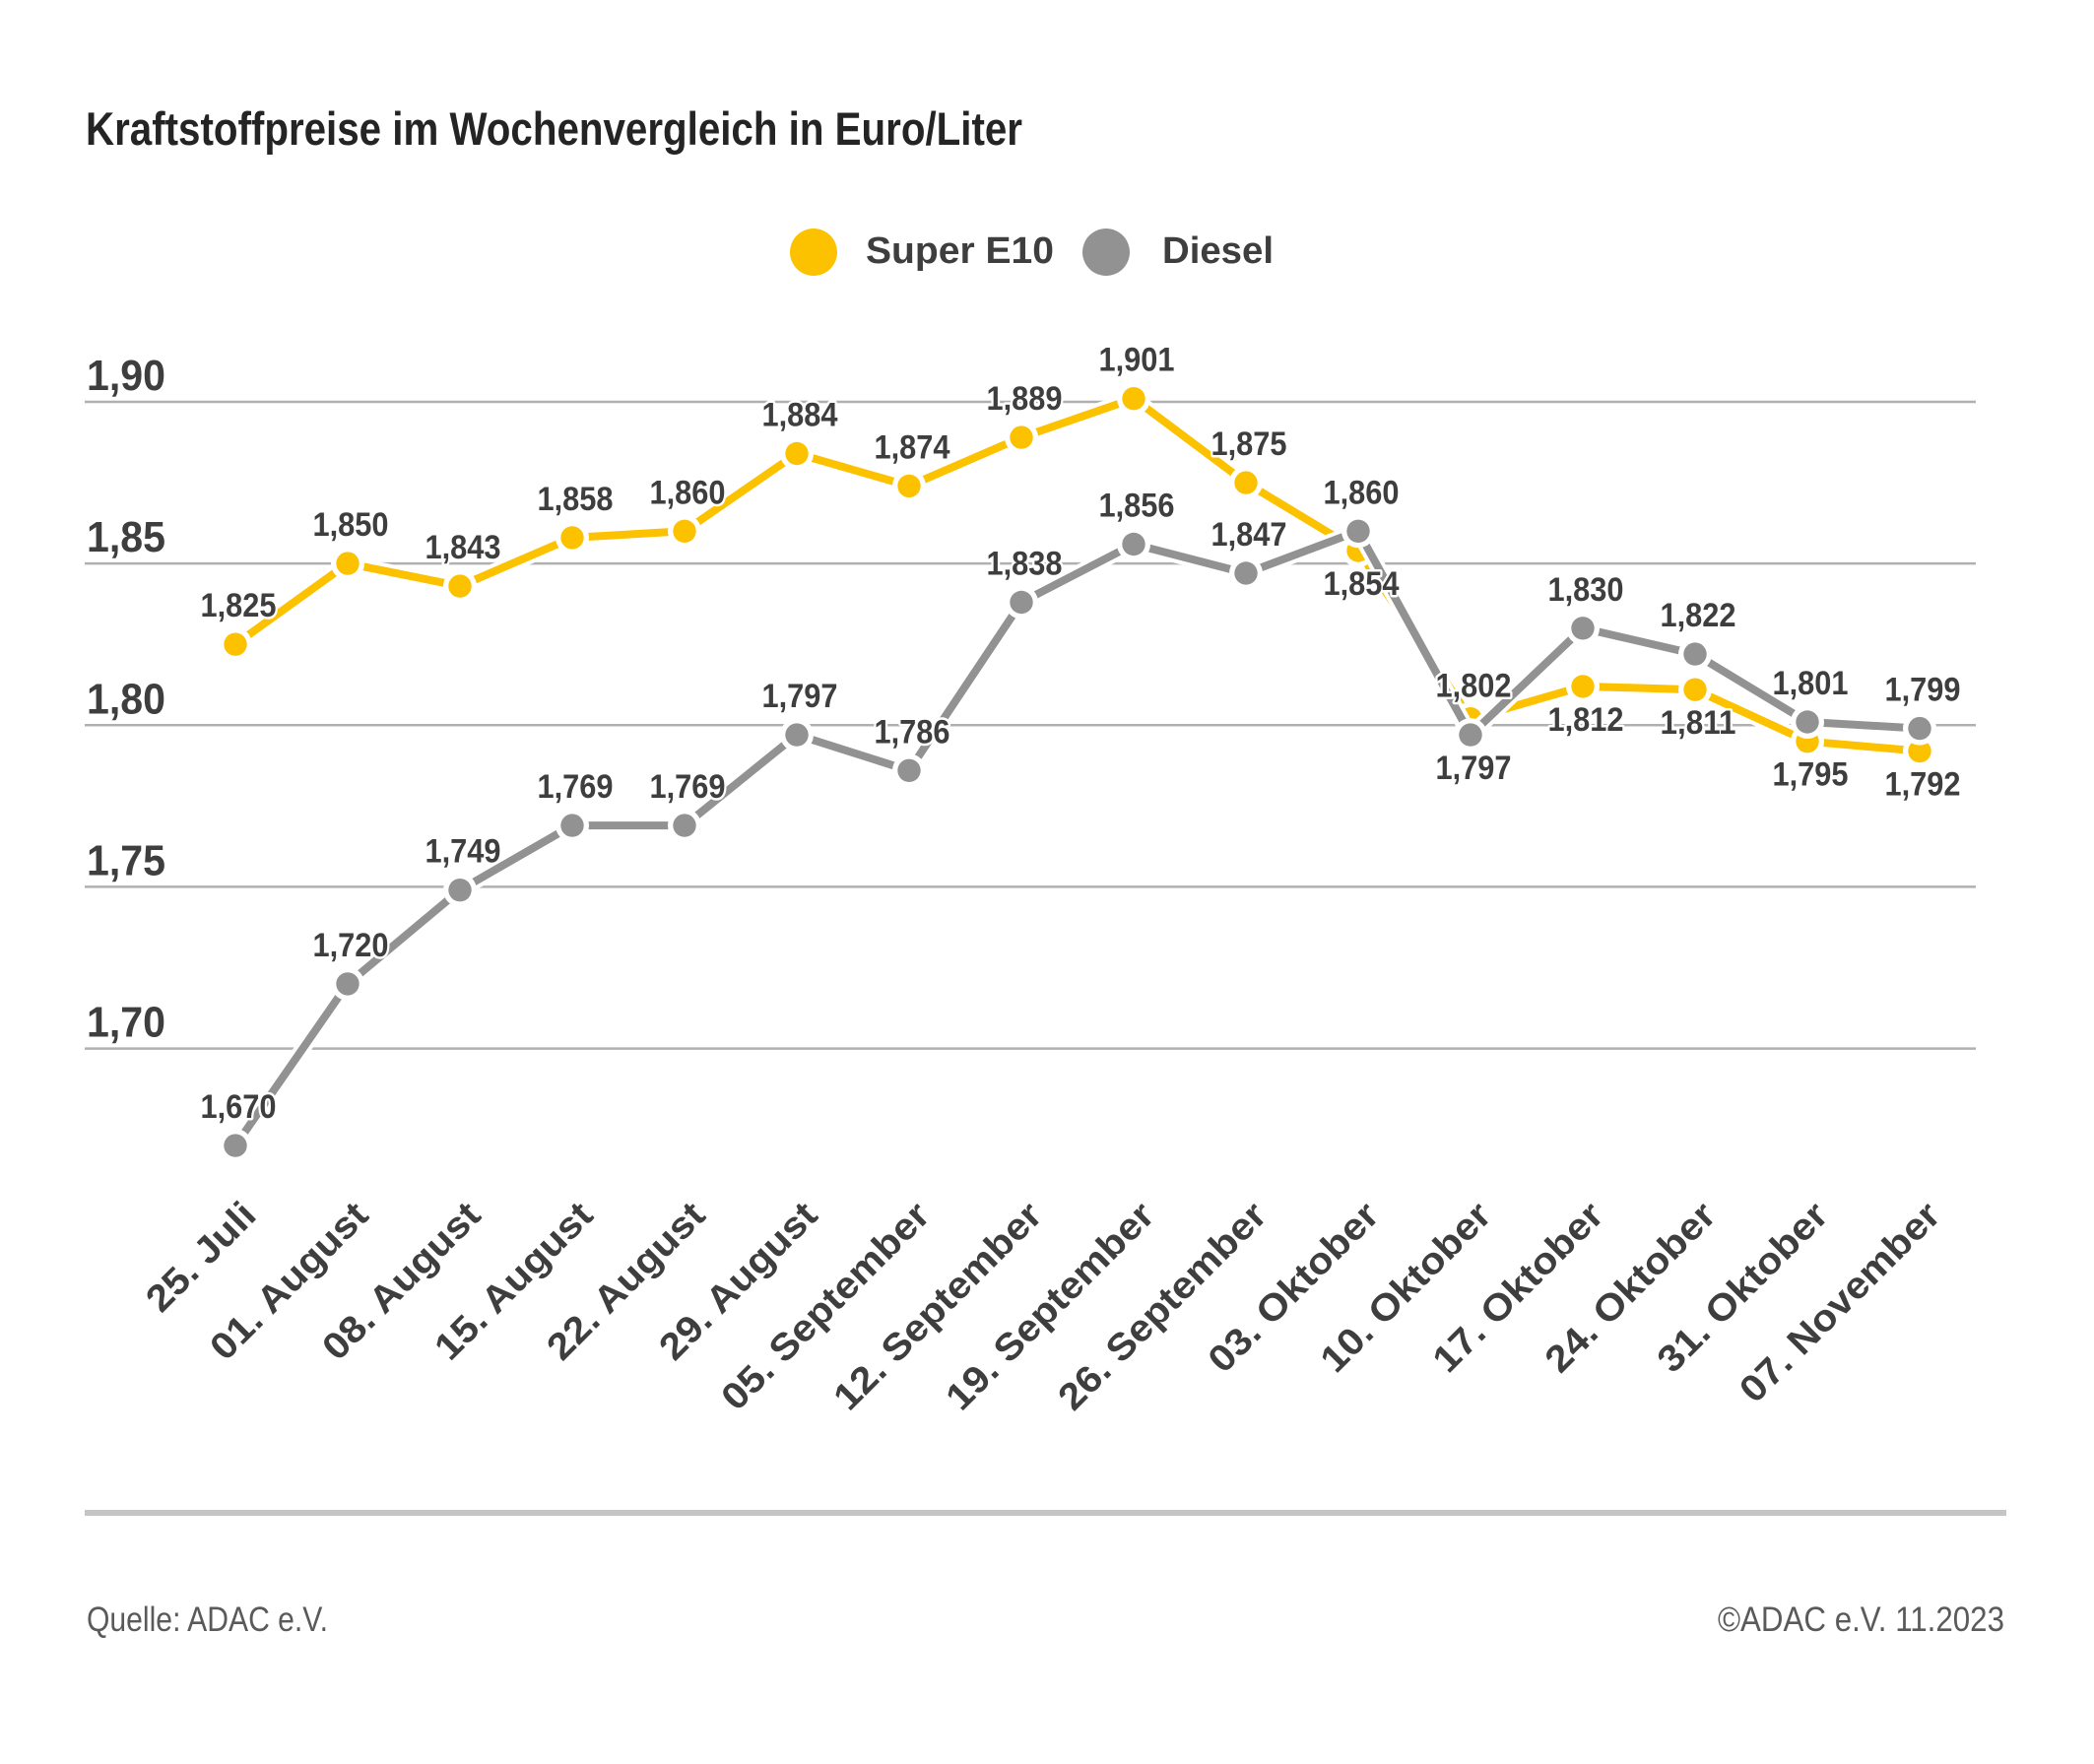 This screenshot has height=1764, width=2094. What do you see at coordinates (126, 860) in the screenshot?
I see `svg-text: 1,75` at bounding box center [126, 860].